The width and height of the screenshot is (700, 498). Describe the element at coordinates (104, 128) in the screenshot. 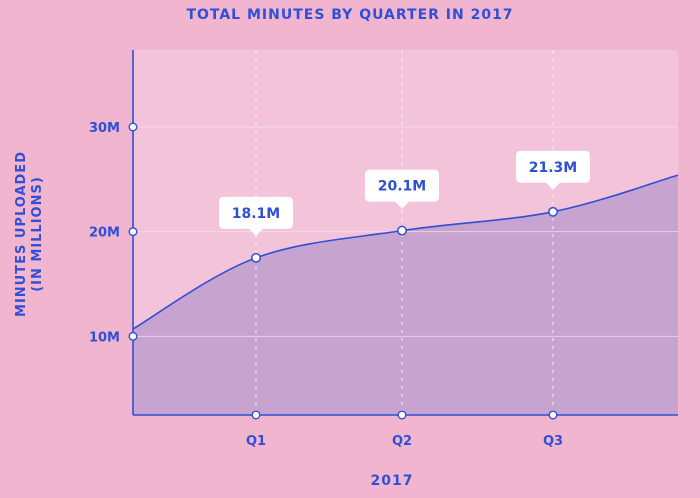

I see `y-tick-label: 30M` at that location.